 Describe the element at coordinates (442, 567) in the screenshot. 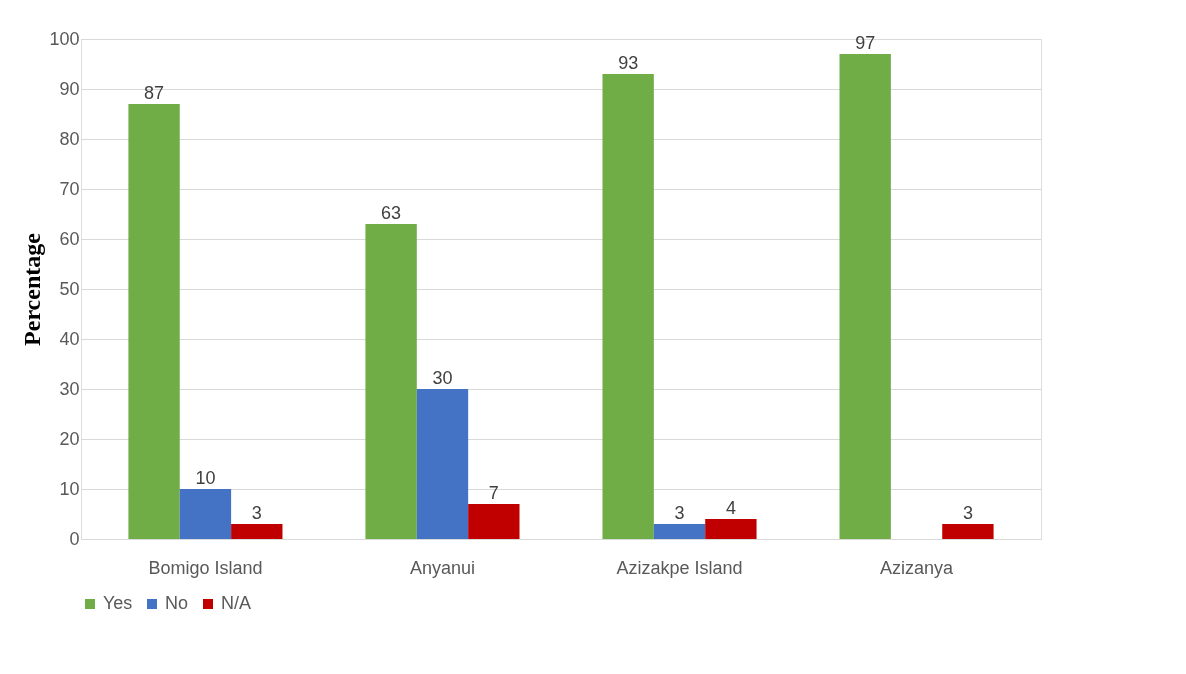

I see `x-tick-label: Anyanui` at that location.